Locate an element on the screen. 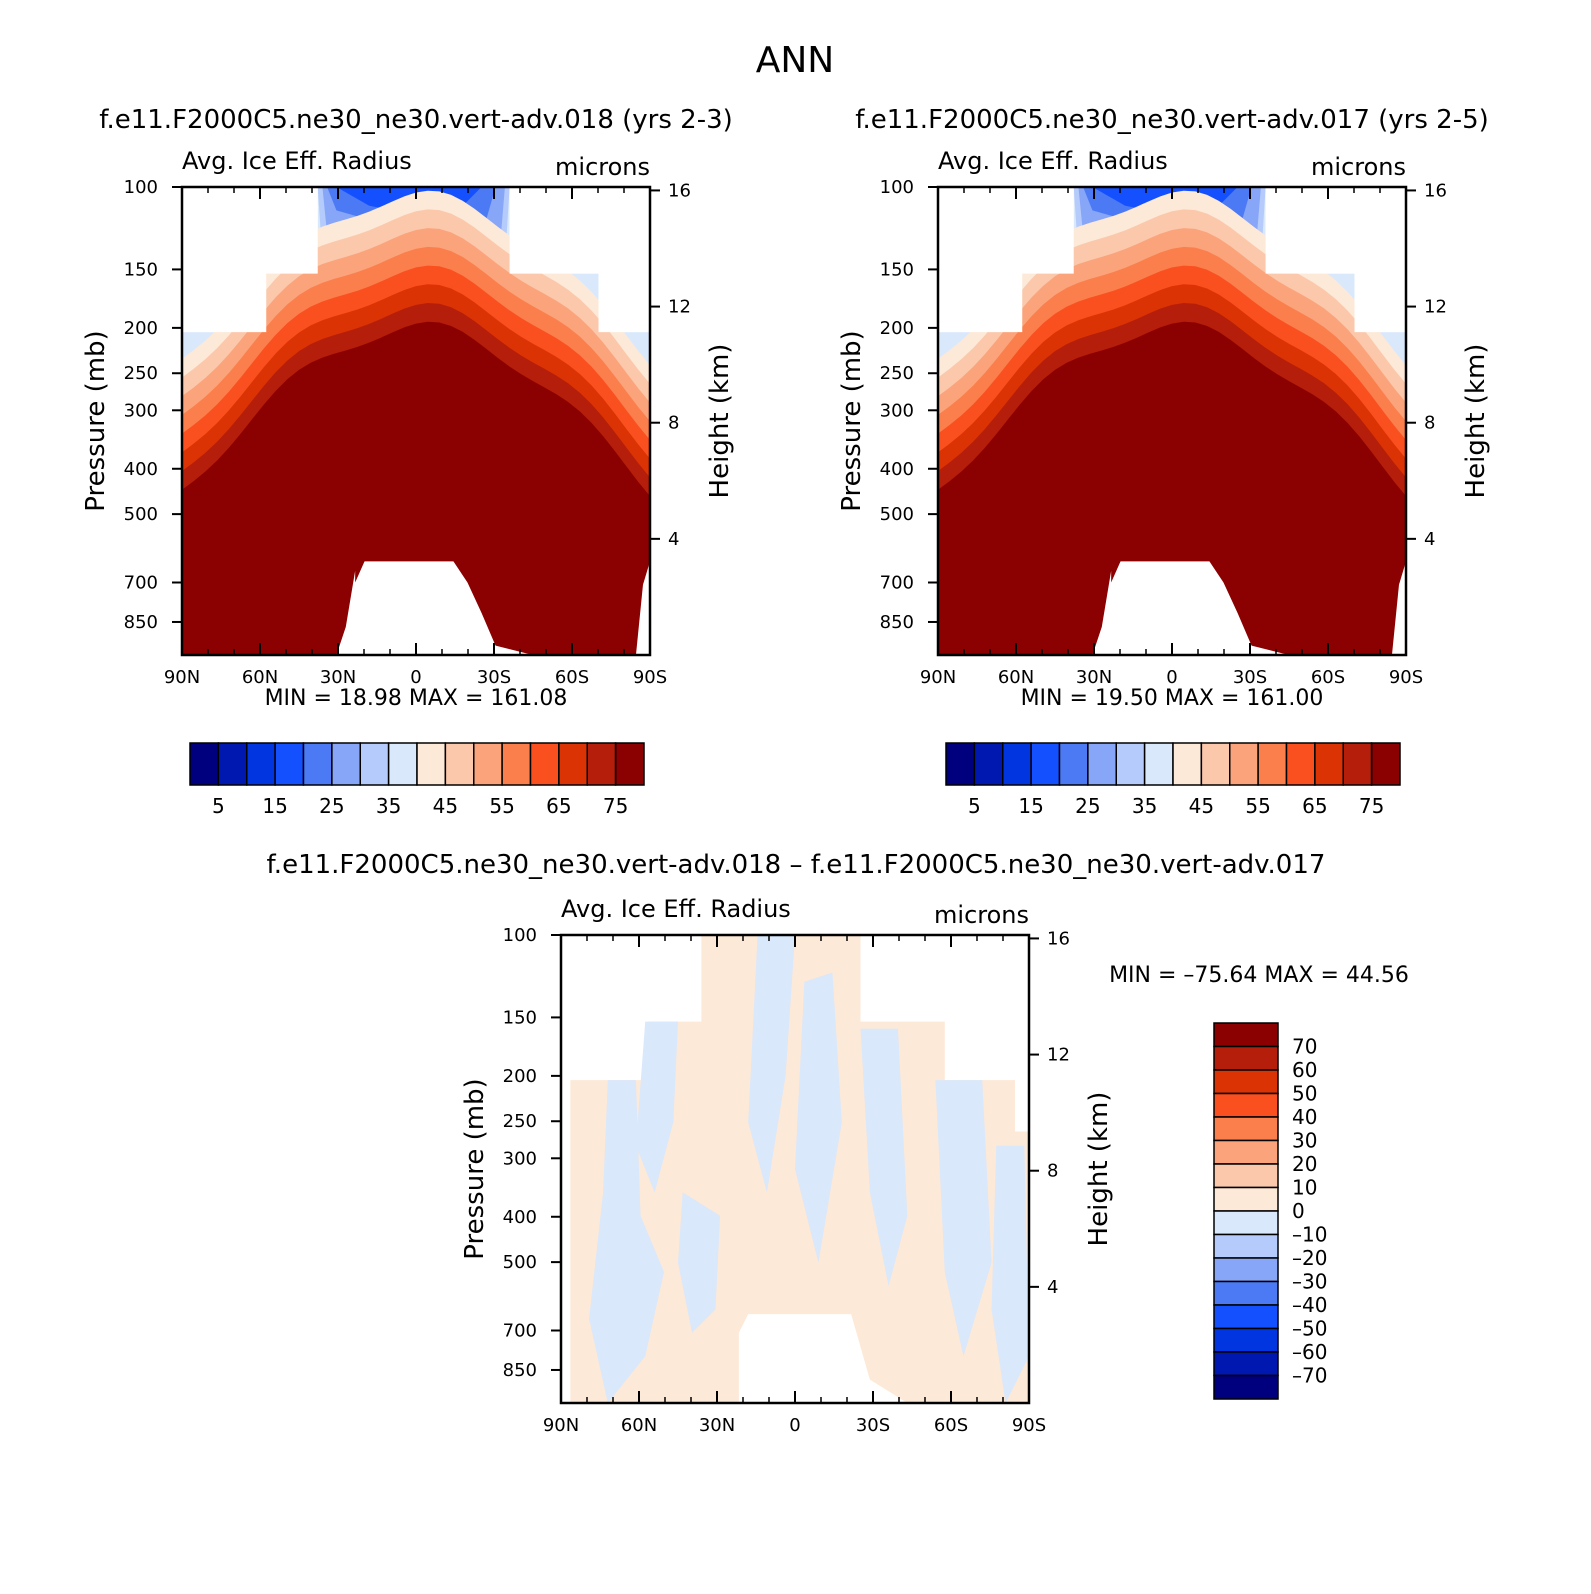  y-tick-label: 850 is located at coordinates (520, 1370).